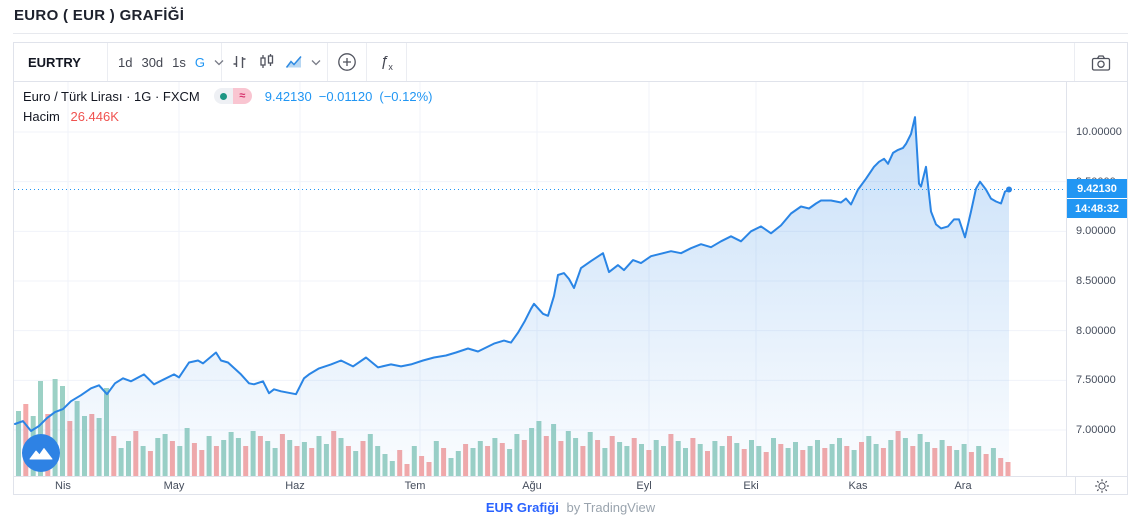  Describe the element at coordinates (858, 486) in the screenshot. I see `x-axis-label: Kas` at that location.